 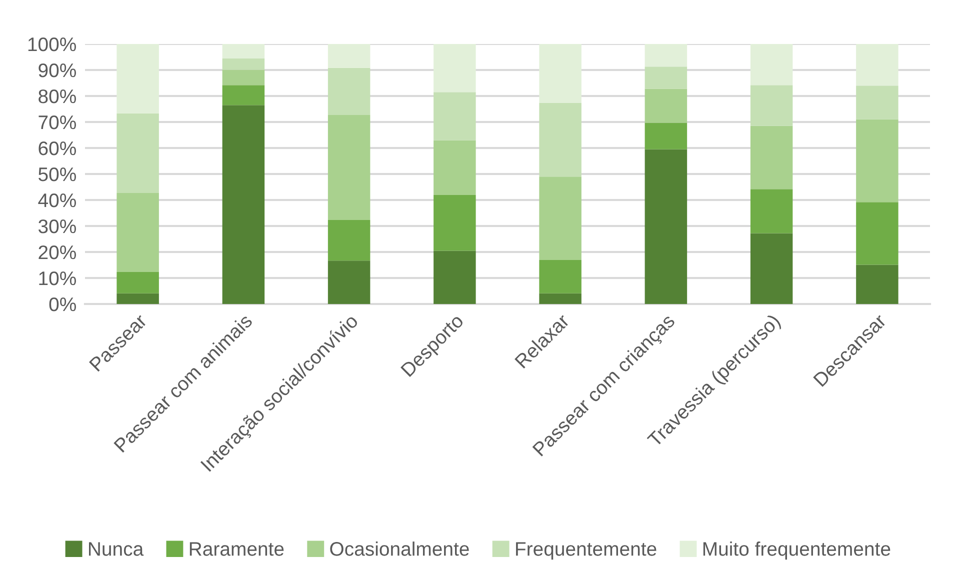 I want to click on y-tick-label: 80%, so click(x=57, y=96).